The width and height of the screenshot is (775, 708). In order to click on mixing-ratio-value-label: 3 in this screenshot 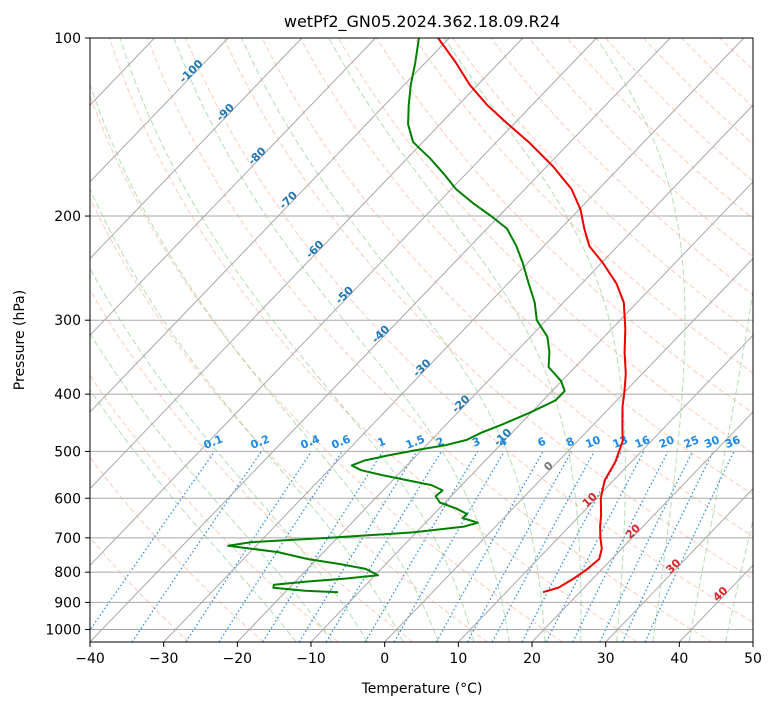, I will do `click(476, 442)`.